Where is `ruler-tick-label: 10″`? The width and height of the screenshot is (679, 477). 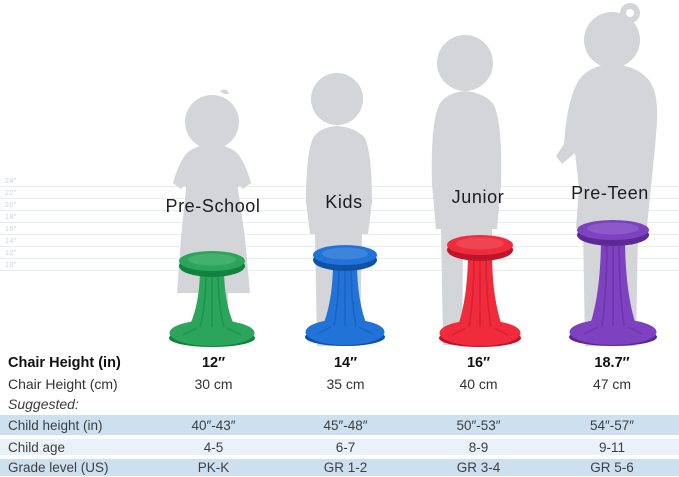
ruler-tick-label: 10″ is located at coordinates (11, 265).